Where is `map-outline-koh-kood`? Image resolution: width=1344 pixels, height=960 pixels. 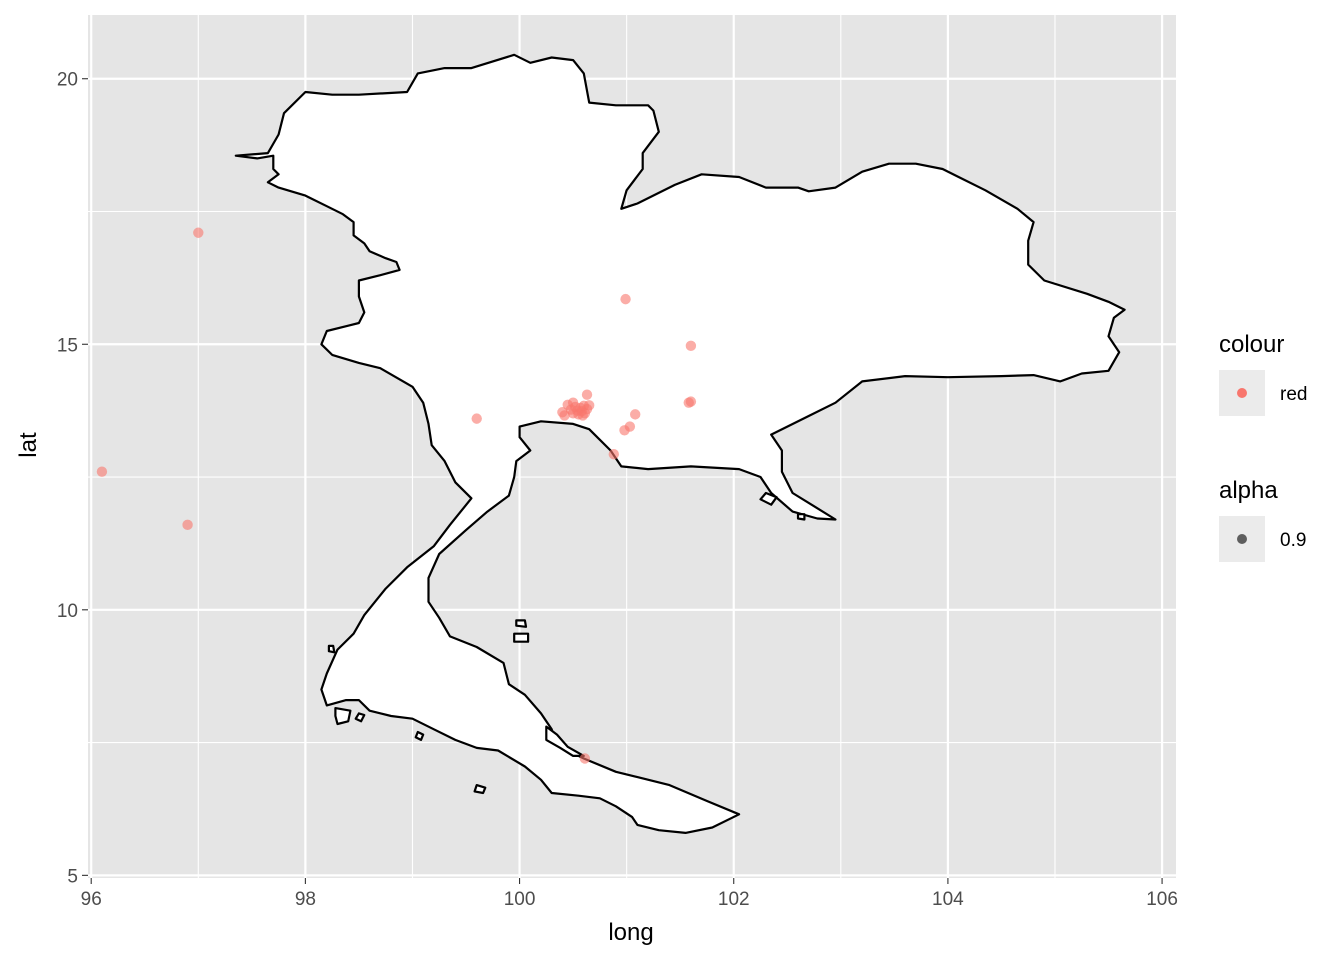 map-outline-koh-kood is located at coordinates (801, 517).